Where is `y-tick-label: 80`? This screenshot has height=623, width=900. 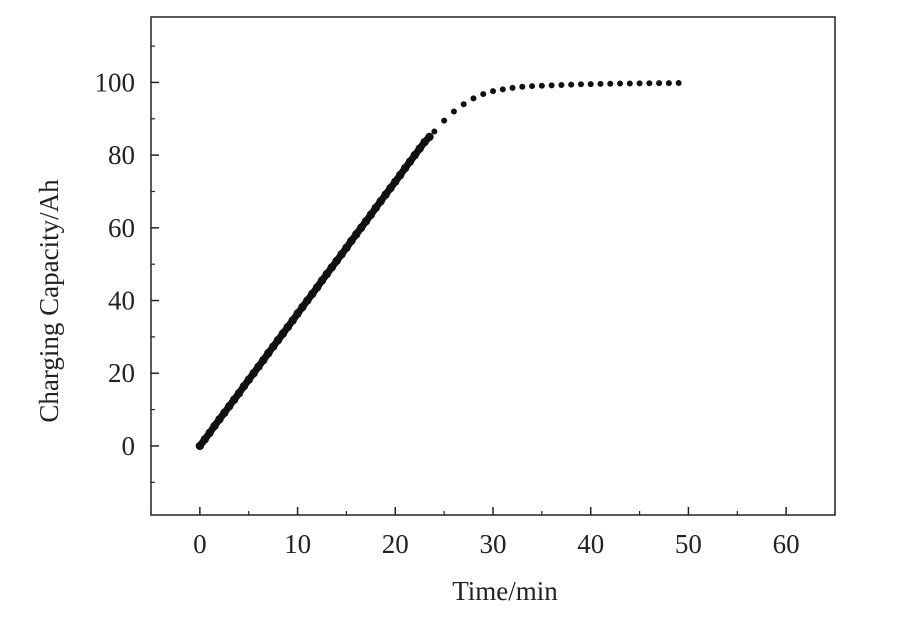
y-tick-label: 80 is located at coordinates (121, 155).